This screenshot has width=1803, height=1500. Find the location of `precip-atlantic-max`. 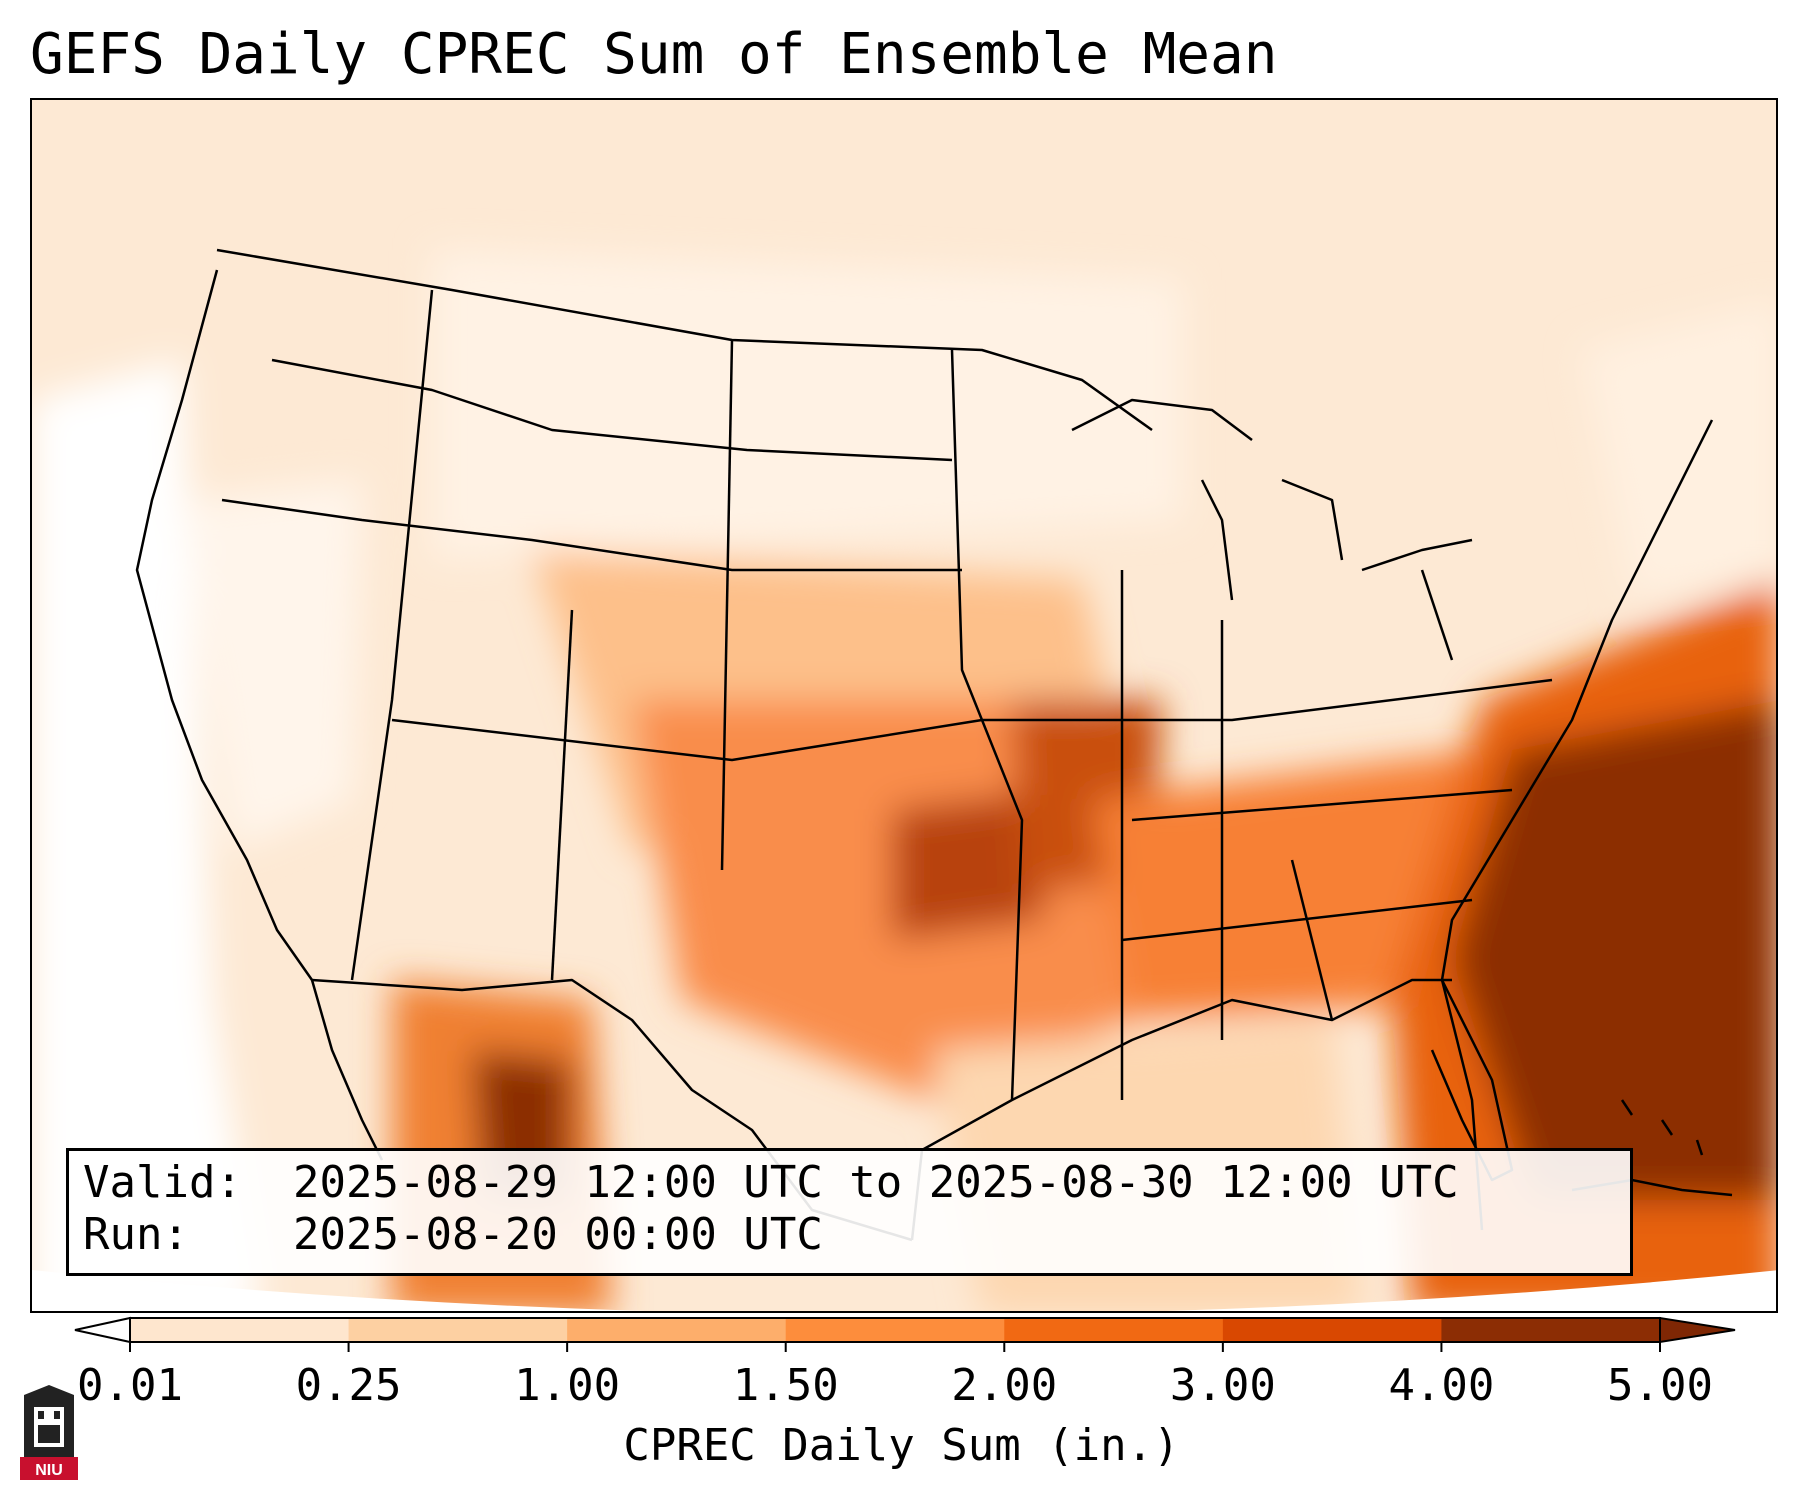

precip-atlantic-max is located at coordinates (1614, 950).